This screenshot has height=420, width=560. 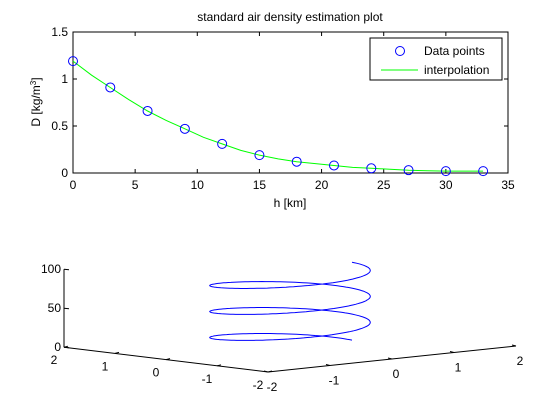 What do you see at coordinates (290, 17) in the screenshot?
I see `chart-title: standard air density estimation plot` at bounding box center [290, 17].